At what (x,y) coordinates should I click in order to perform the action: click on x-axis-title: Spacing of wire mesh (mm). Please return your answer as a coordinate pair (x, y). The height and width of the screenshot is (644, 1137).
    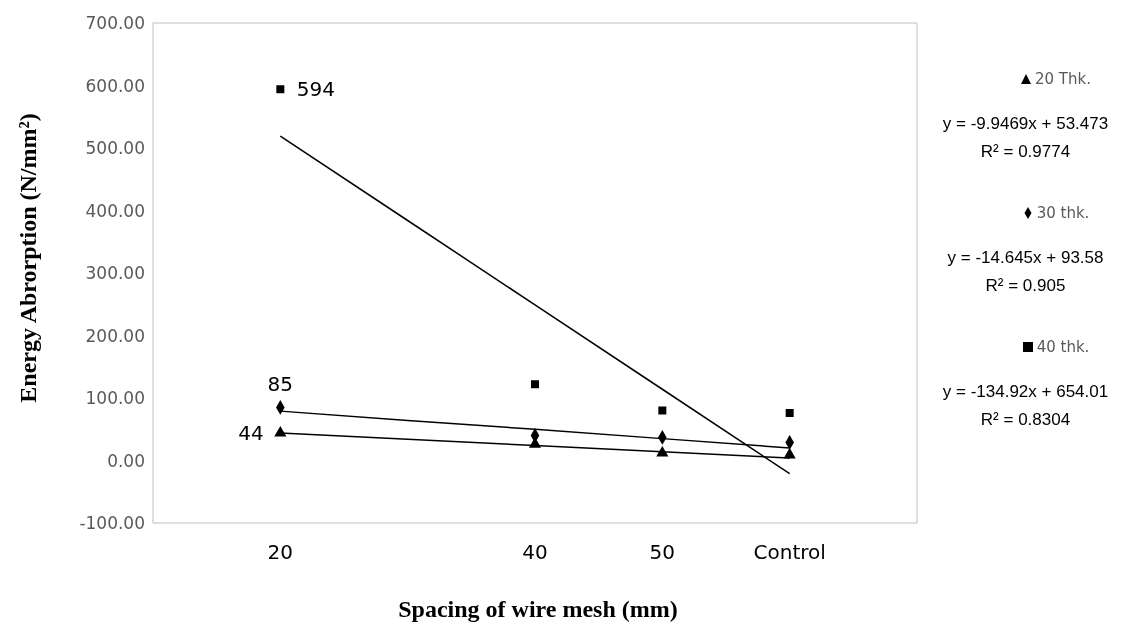
    Looking at the image, I should click on (538, 609).